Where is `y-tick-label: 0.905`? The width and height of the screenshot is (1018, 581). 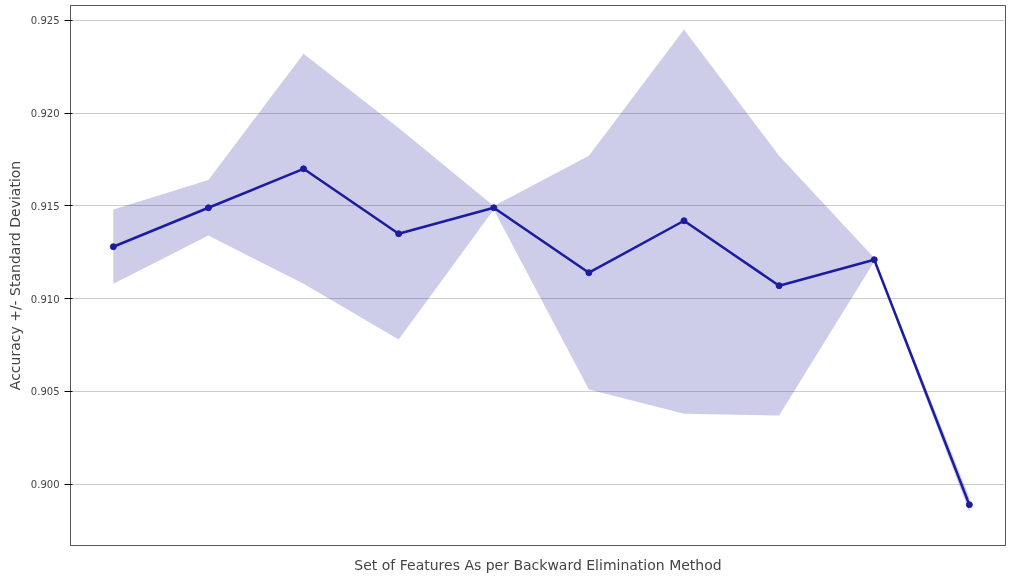 y-tick-label: 0.905 is located at coordinates (45, 392).